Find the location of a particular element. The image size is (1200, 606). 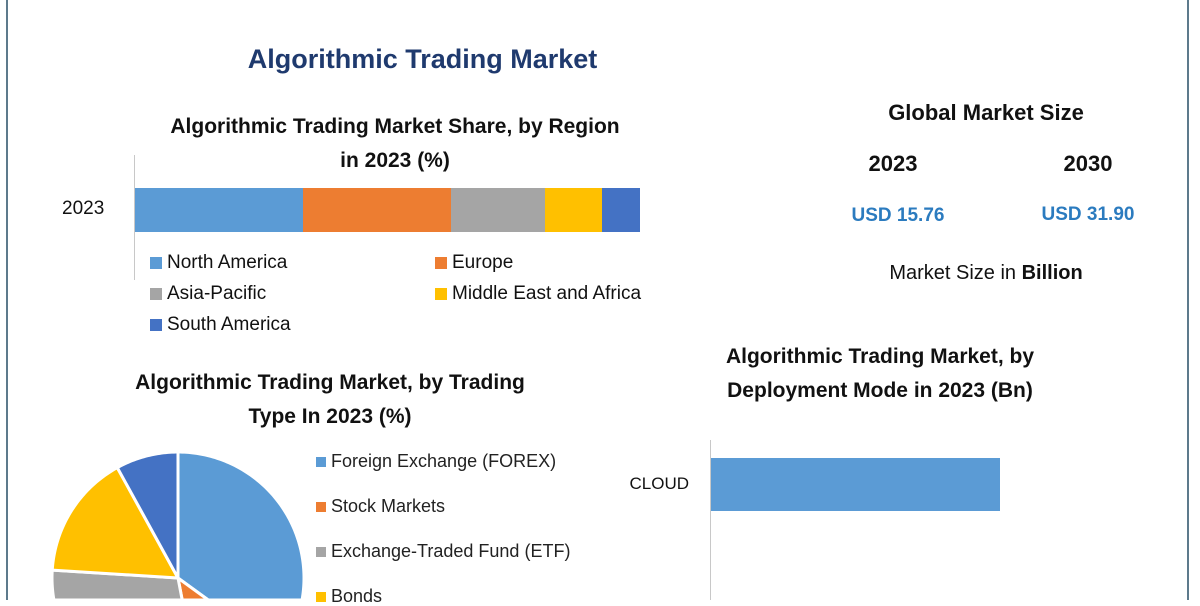

region-segment-north-america is located at coordinates (219, 210).